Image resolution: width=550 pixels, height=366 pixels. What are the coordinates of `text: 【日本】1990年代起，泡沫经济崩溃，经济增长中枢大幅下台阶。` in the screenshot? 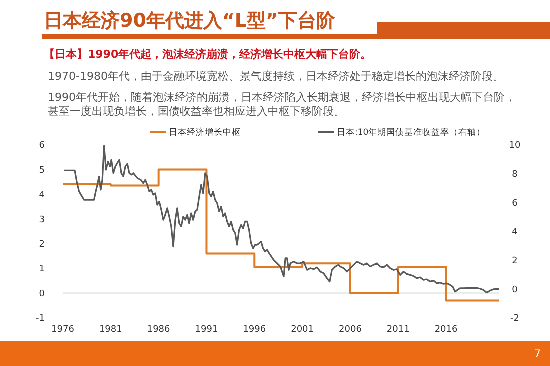 It's located at (208, 54).